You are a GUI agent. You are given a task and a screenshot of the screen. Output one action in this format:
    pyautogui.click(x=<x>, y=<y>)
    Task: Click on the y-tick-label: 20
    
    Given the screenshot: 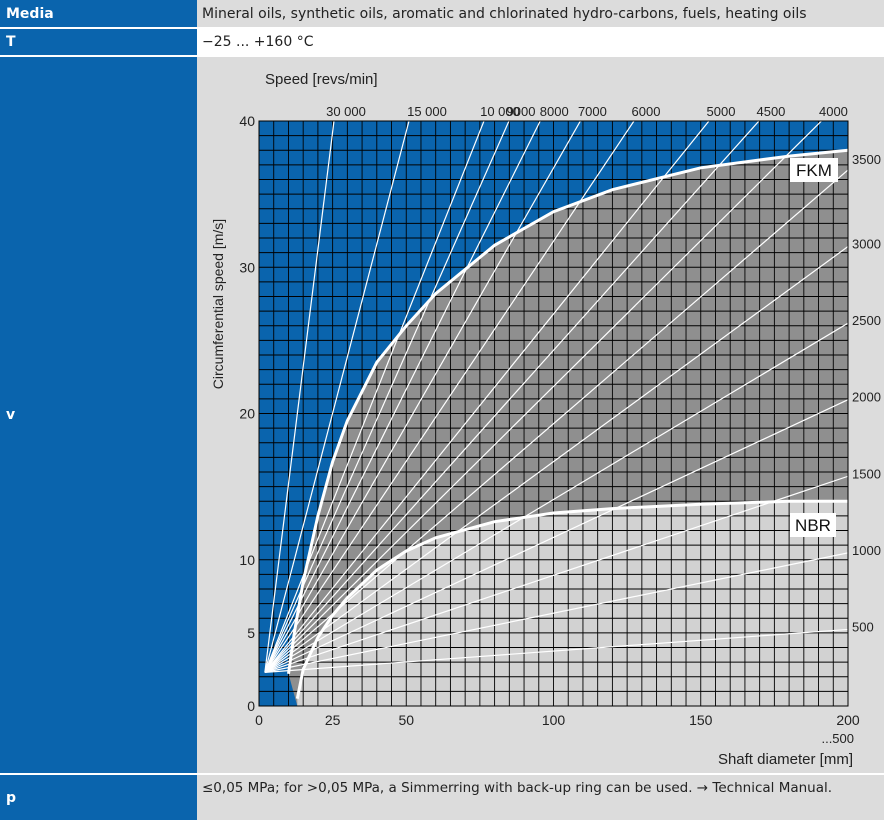 What is the action you would take?
    pyautogui.click(x=247, y=414)
    